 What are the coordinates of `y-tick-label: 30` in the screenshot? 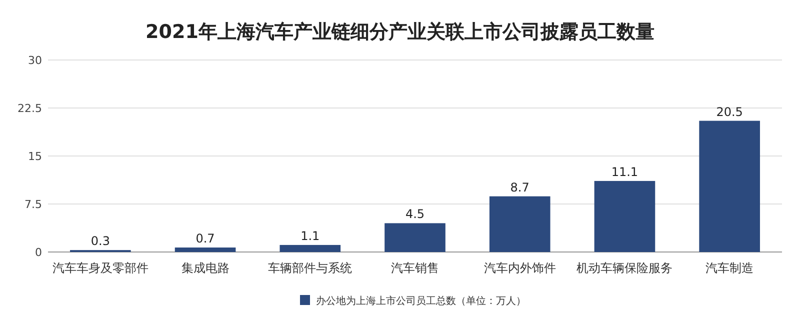 It's located at (35, 60).